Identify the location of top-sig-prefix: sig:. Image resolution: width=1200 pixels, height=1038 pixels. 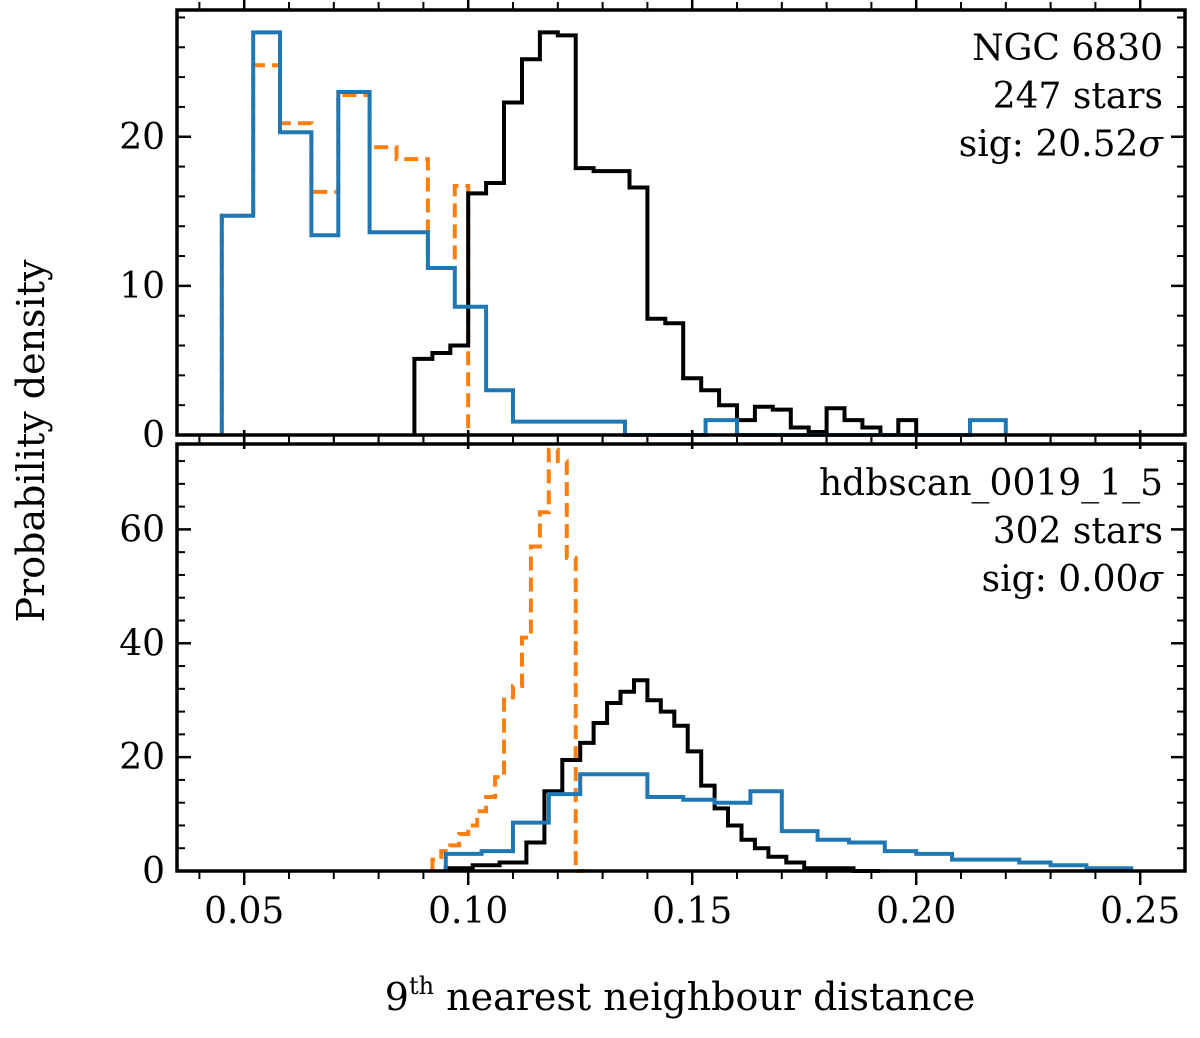
(997, 144).